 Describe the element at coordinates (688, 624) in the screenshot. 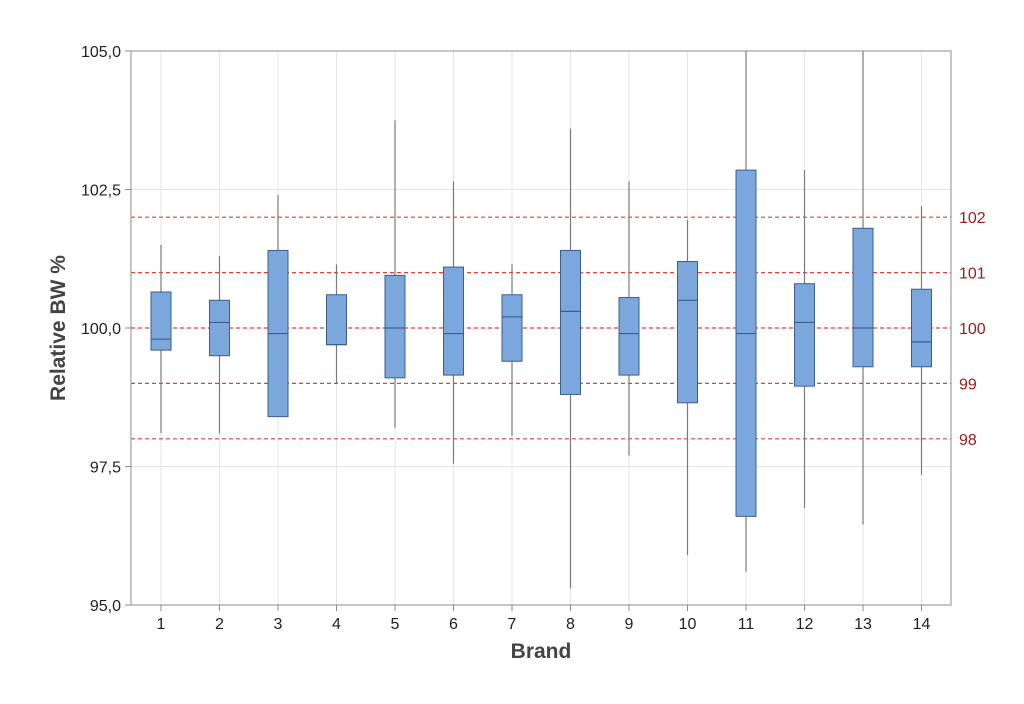

I see `x-tick-label: 10` at that location.